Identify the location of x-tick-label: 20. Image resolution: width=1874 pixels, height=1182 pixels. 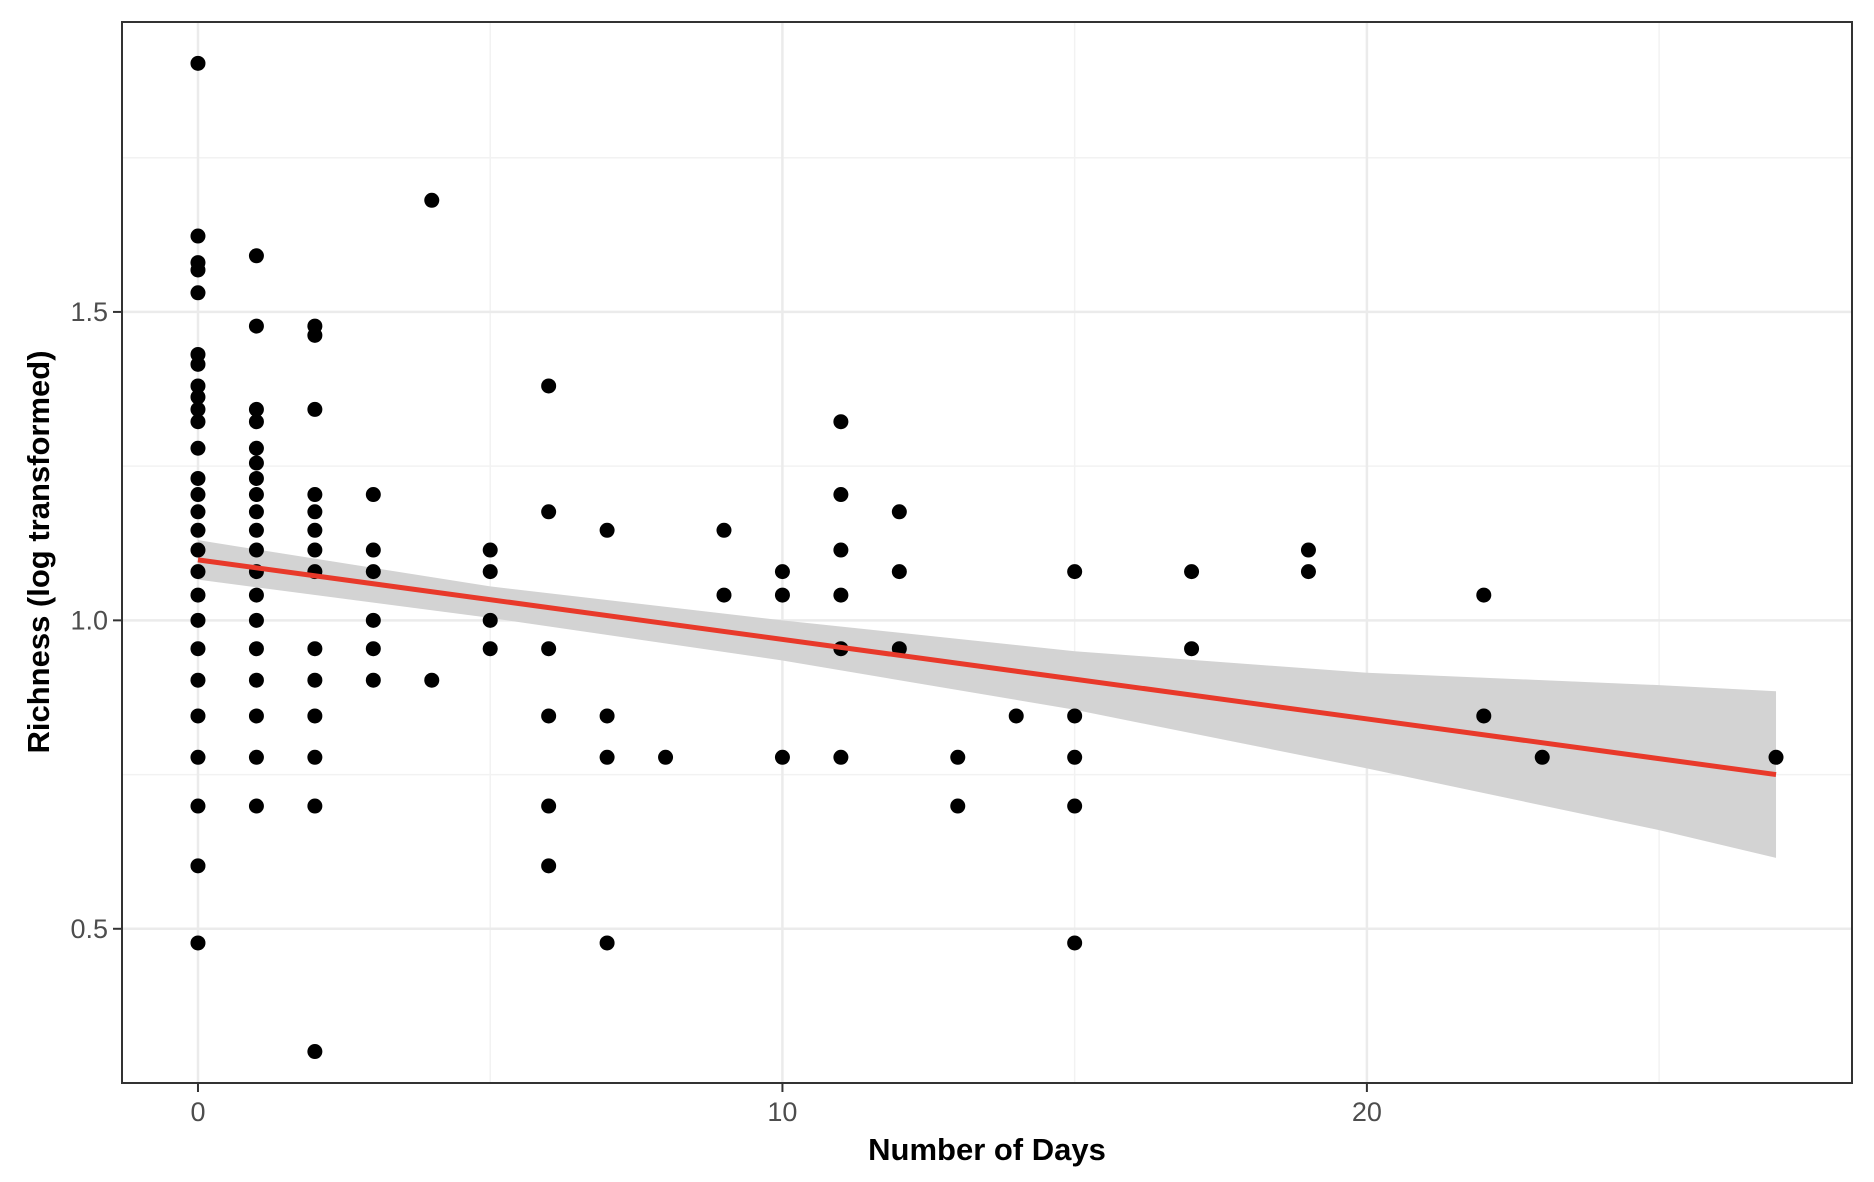
(1367, 1112).